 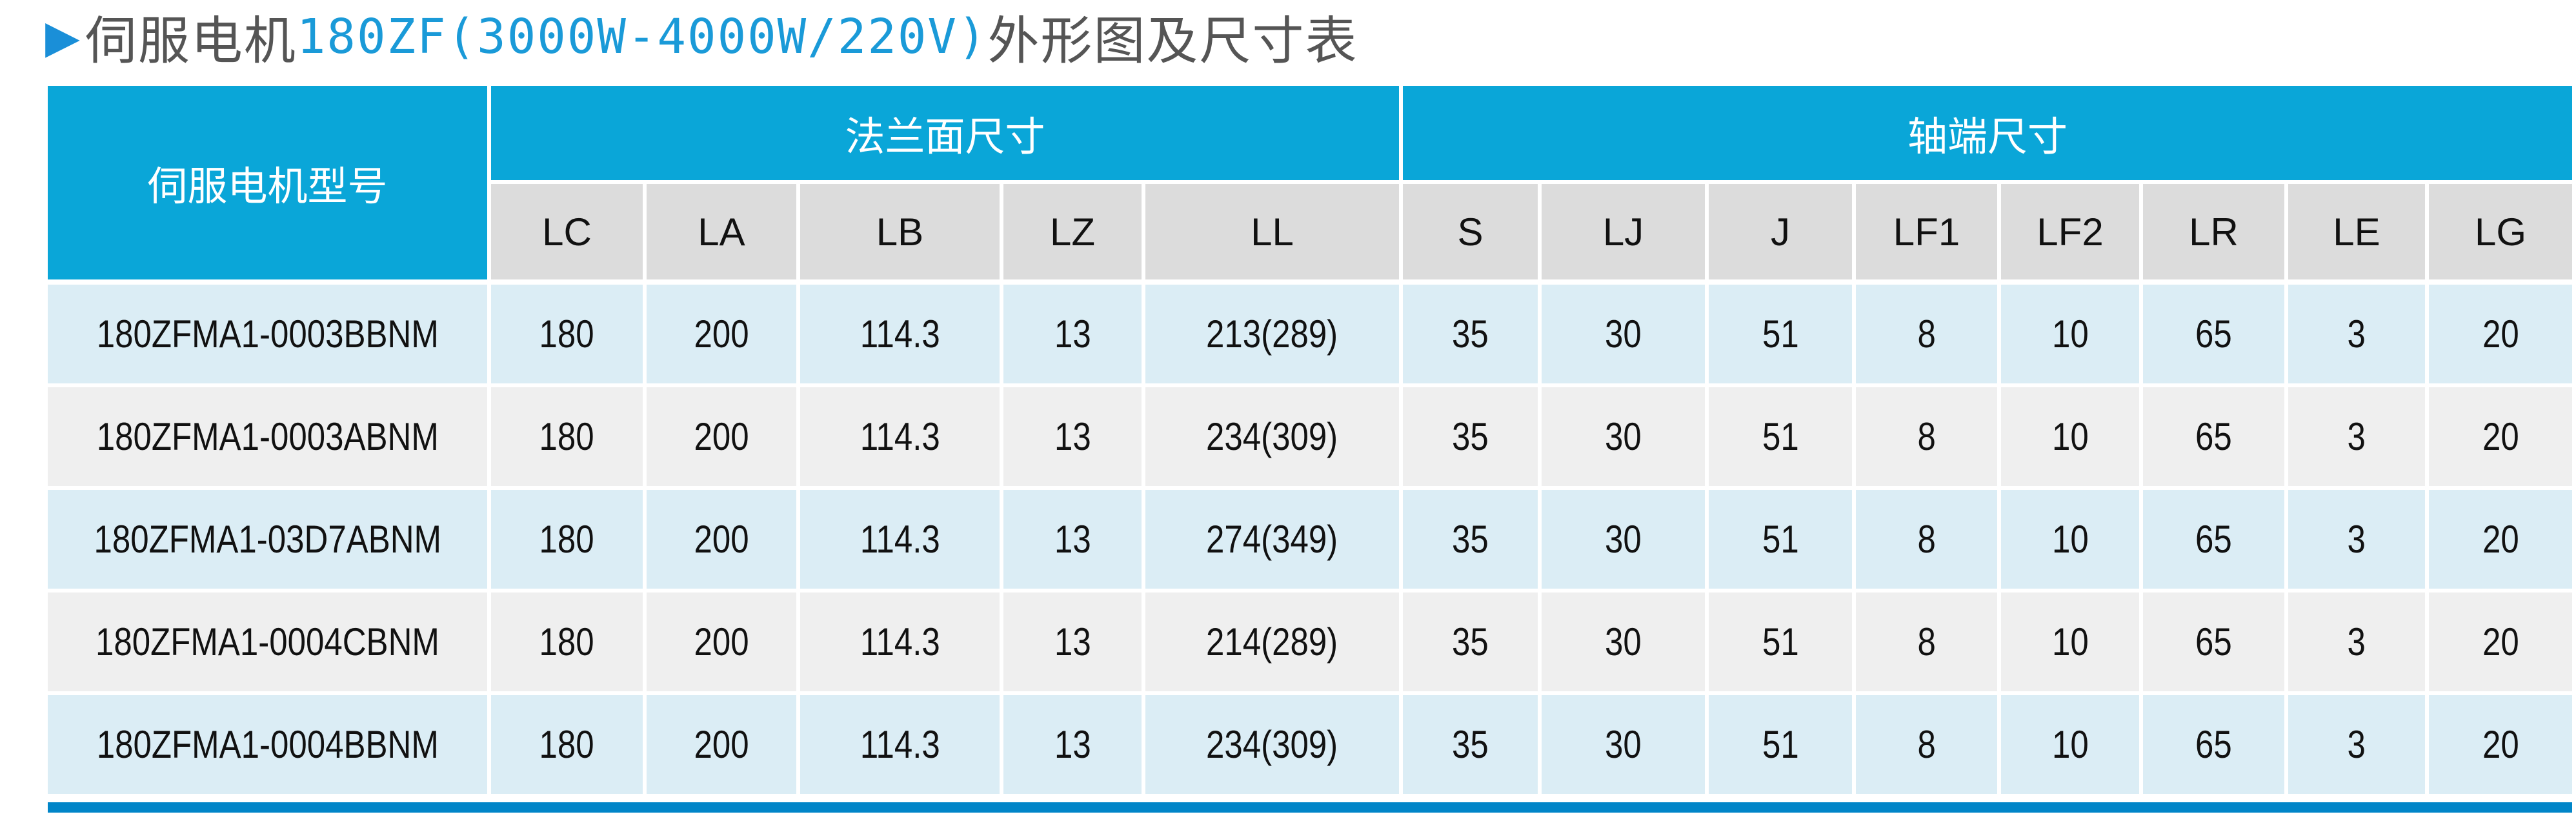 I want to click on group-header-flange: 法兰面尺寸, so click(x=945, y=135).